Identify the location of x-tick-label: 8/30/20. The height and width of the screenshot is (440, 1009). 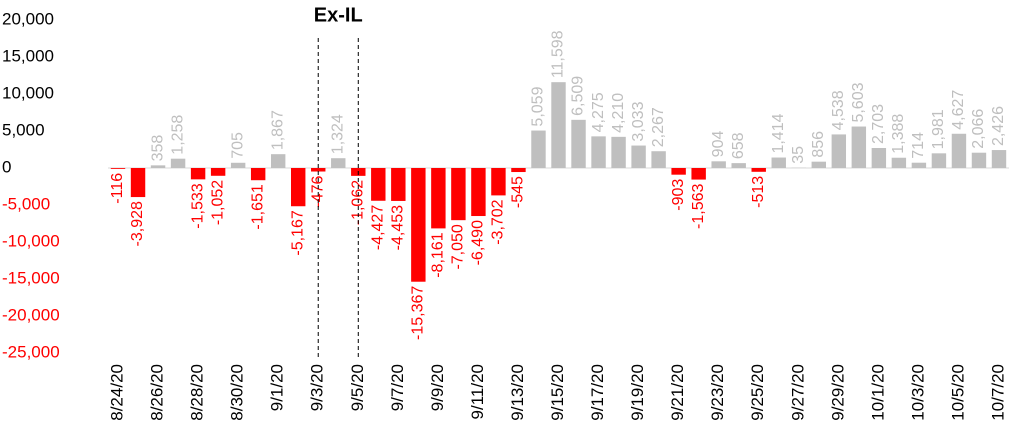
(237, 392).